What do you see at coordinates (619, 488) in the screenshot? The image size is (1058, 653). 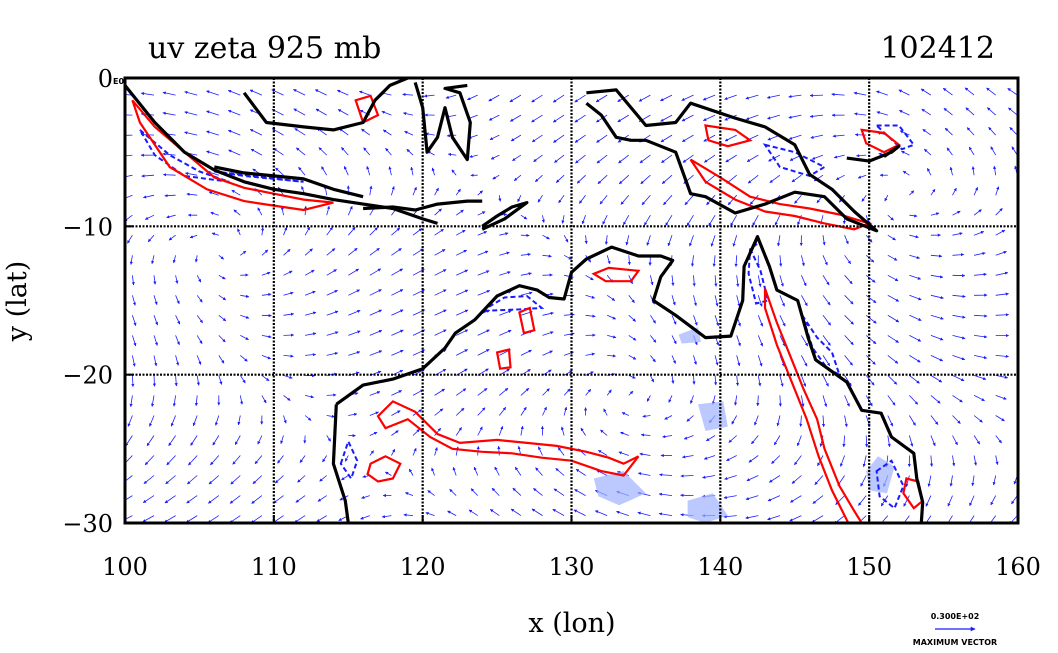 I see `shade-central-shade` at bounding box center [619, 488].